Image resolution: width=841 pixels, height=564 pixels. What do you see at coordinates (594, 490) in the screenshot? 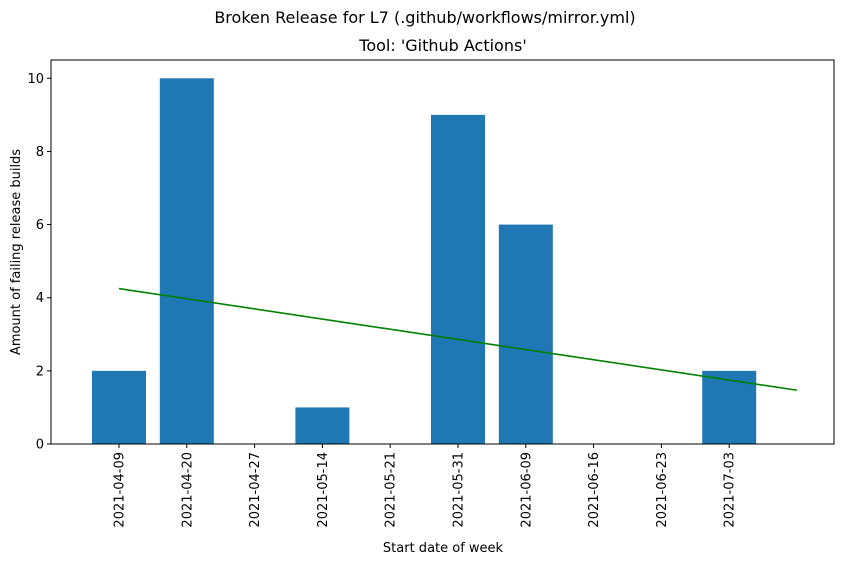
I see `x-tick-label-2021-06-16: 2021-06-16` at bounding box center [594, 490].